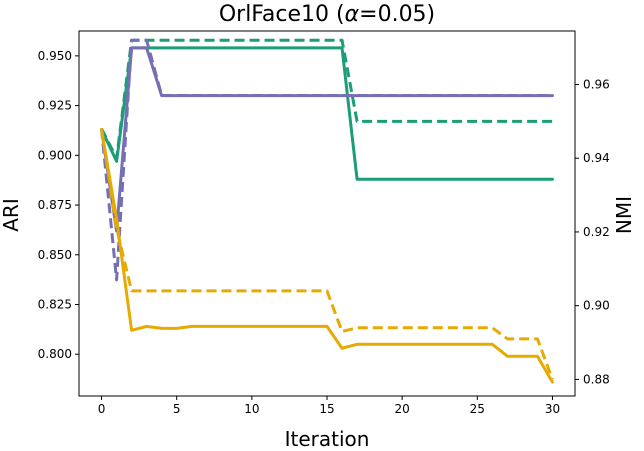  I want to click on x-axis: 0 5 10 15 20 25 30, so click(329, 406).